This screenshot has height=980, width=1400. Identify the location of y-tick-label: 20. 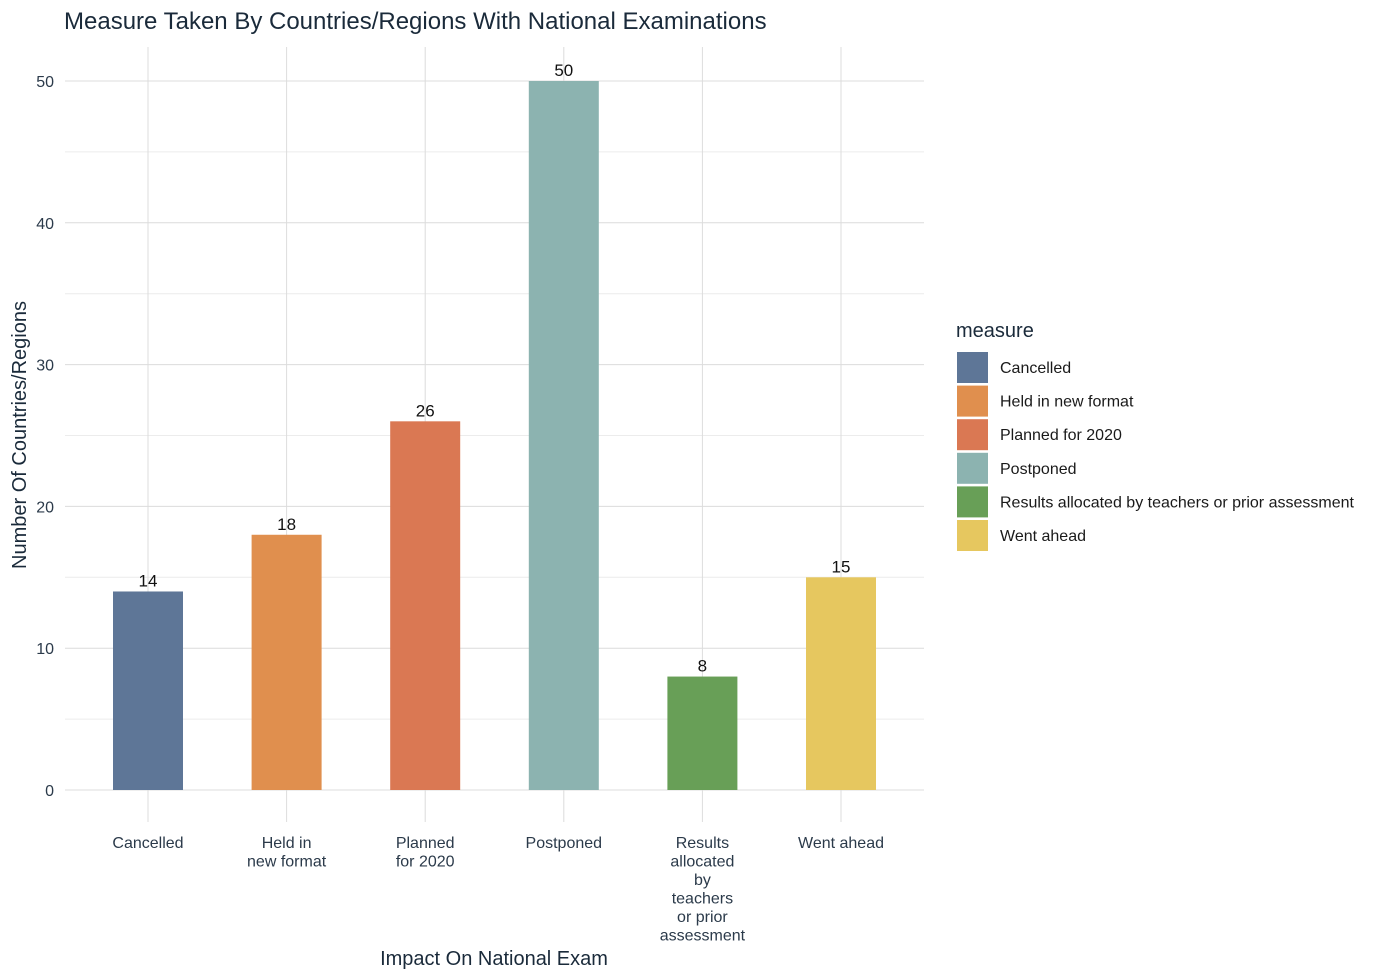
(45, 507).